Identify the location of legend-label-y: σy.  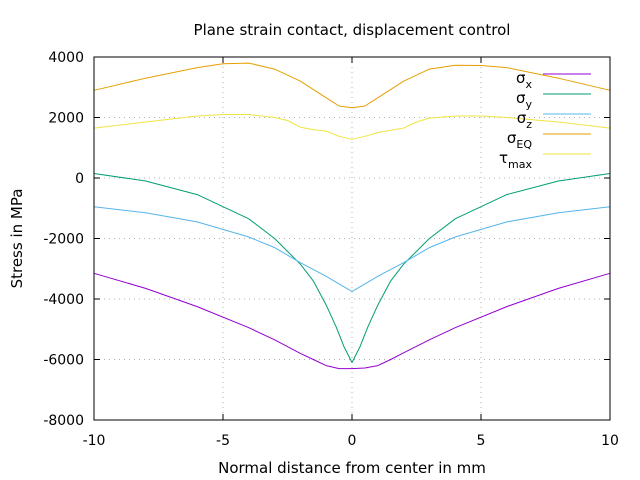
(524, 100).